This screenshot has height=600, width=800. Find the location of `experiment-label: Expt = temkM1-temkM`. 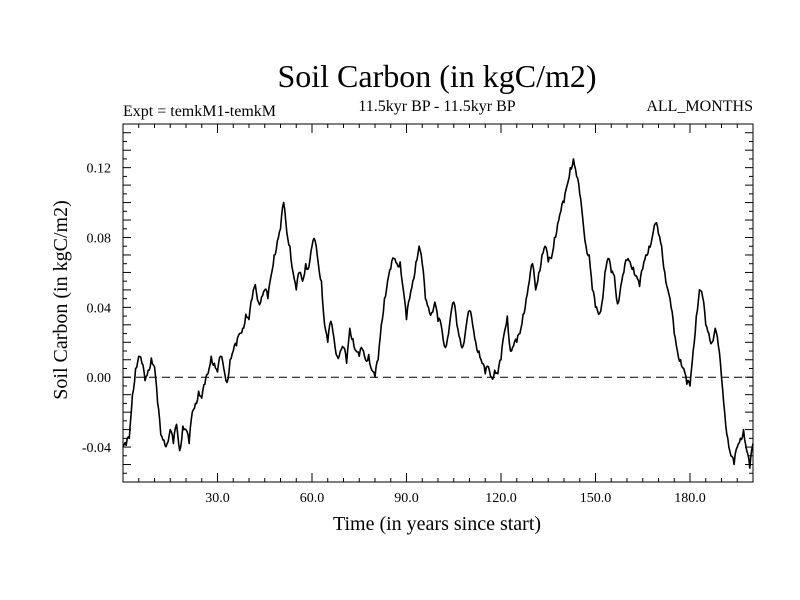

experiment-label: Expt = temkM1-temkM is located at coordinates (199, 111).